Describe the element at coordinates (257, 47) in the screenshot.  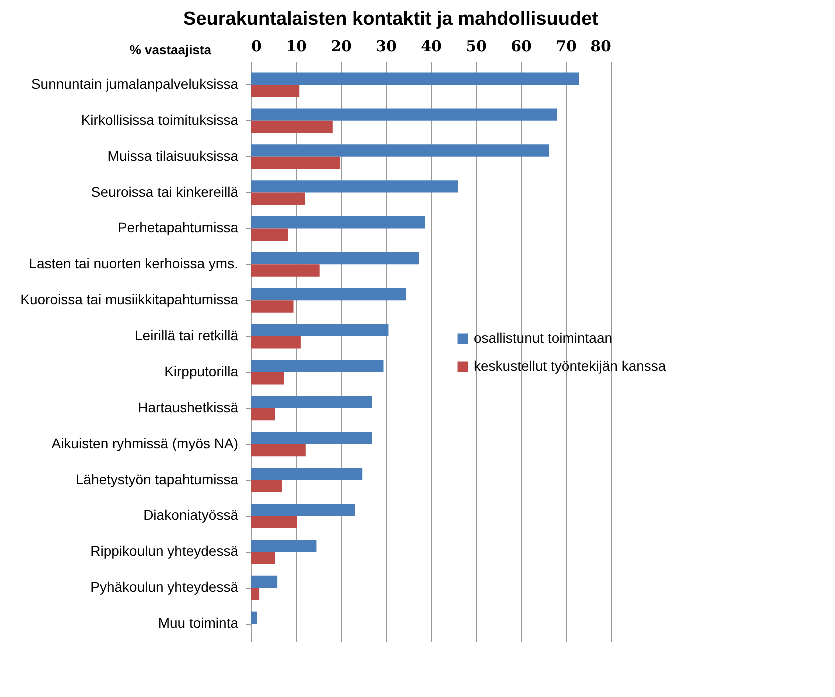
I see `x-tick-label: 0` at that location.